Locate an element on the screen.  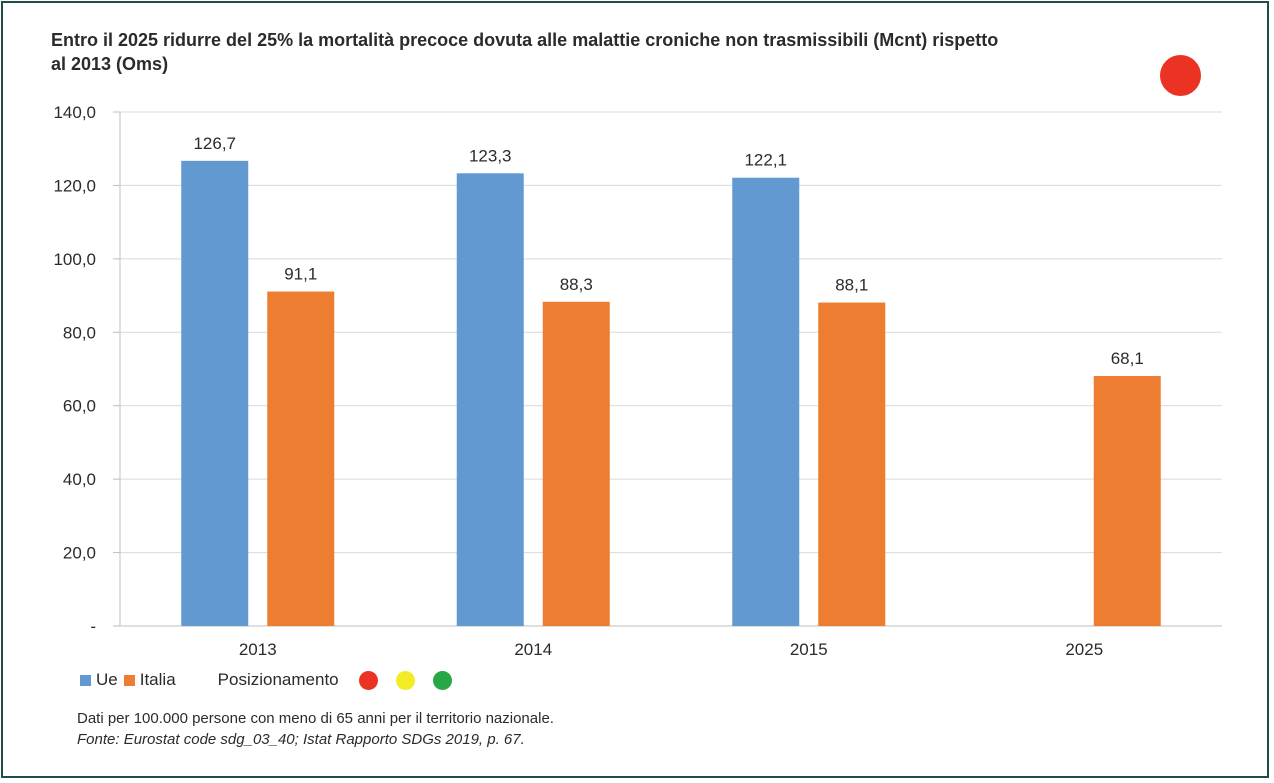
y-tick-label: 60,0 is located at coordinates (79, 406).